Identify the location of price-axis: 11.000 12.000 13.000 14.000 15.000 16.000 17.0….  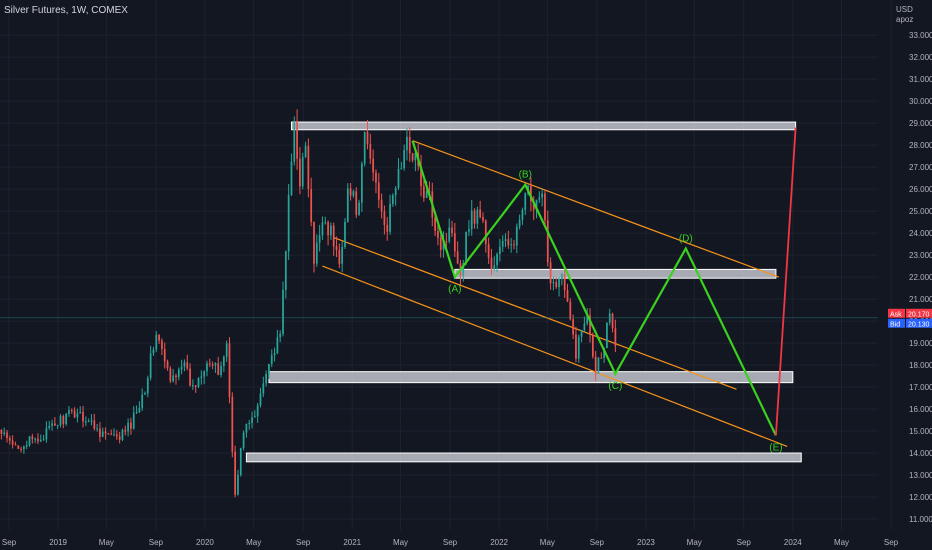
(920, 277).